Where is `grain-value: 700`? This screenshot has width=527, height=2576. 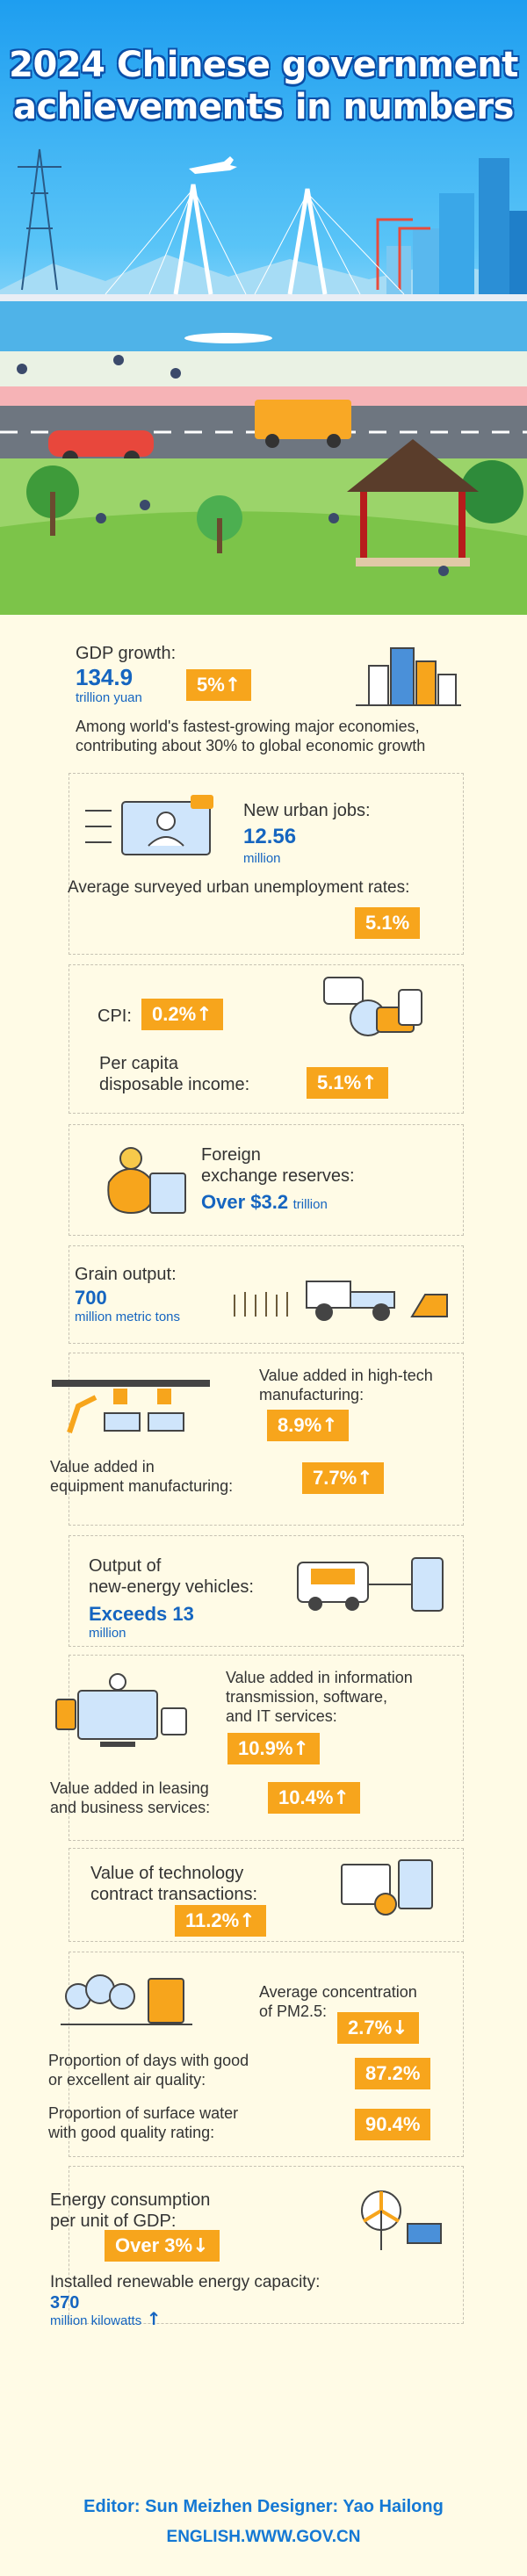 grain-value: 700 is located at coordinates (91, 1298).